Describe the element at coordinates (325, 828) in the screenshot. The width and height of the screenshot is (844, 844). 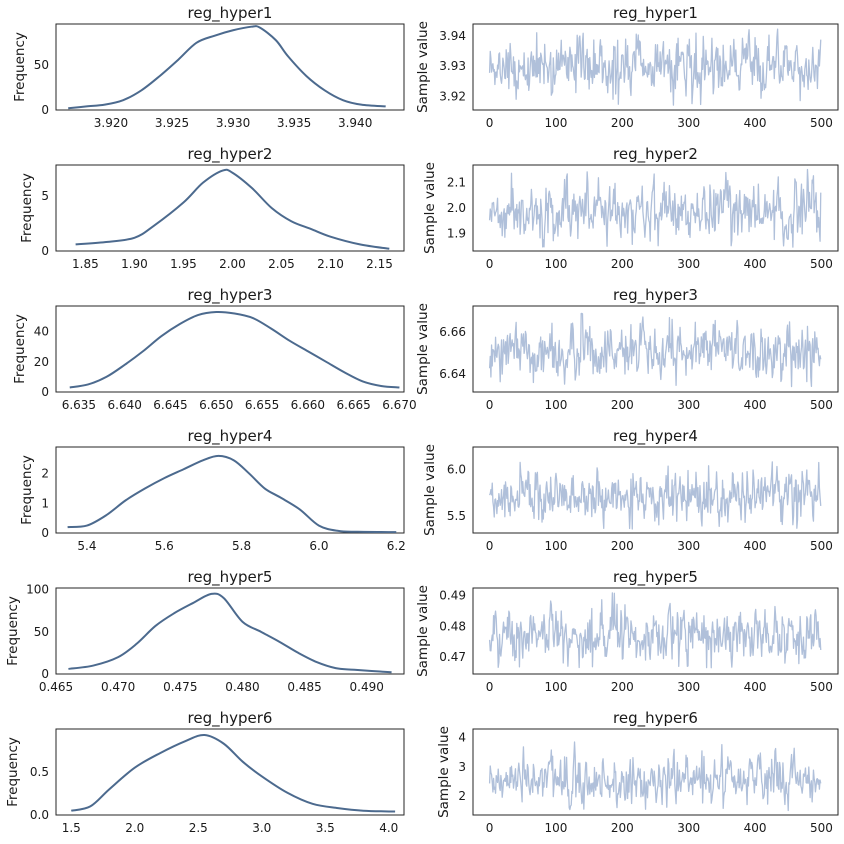
I see `x-tick-label: 3.5` at that location.